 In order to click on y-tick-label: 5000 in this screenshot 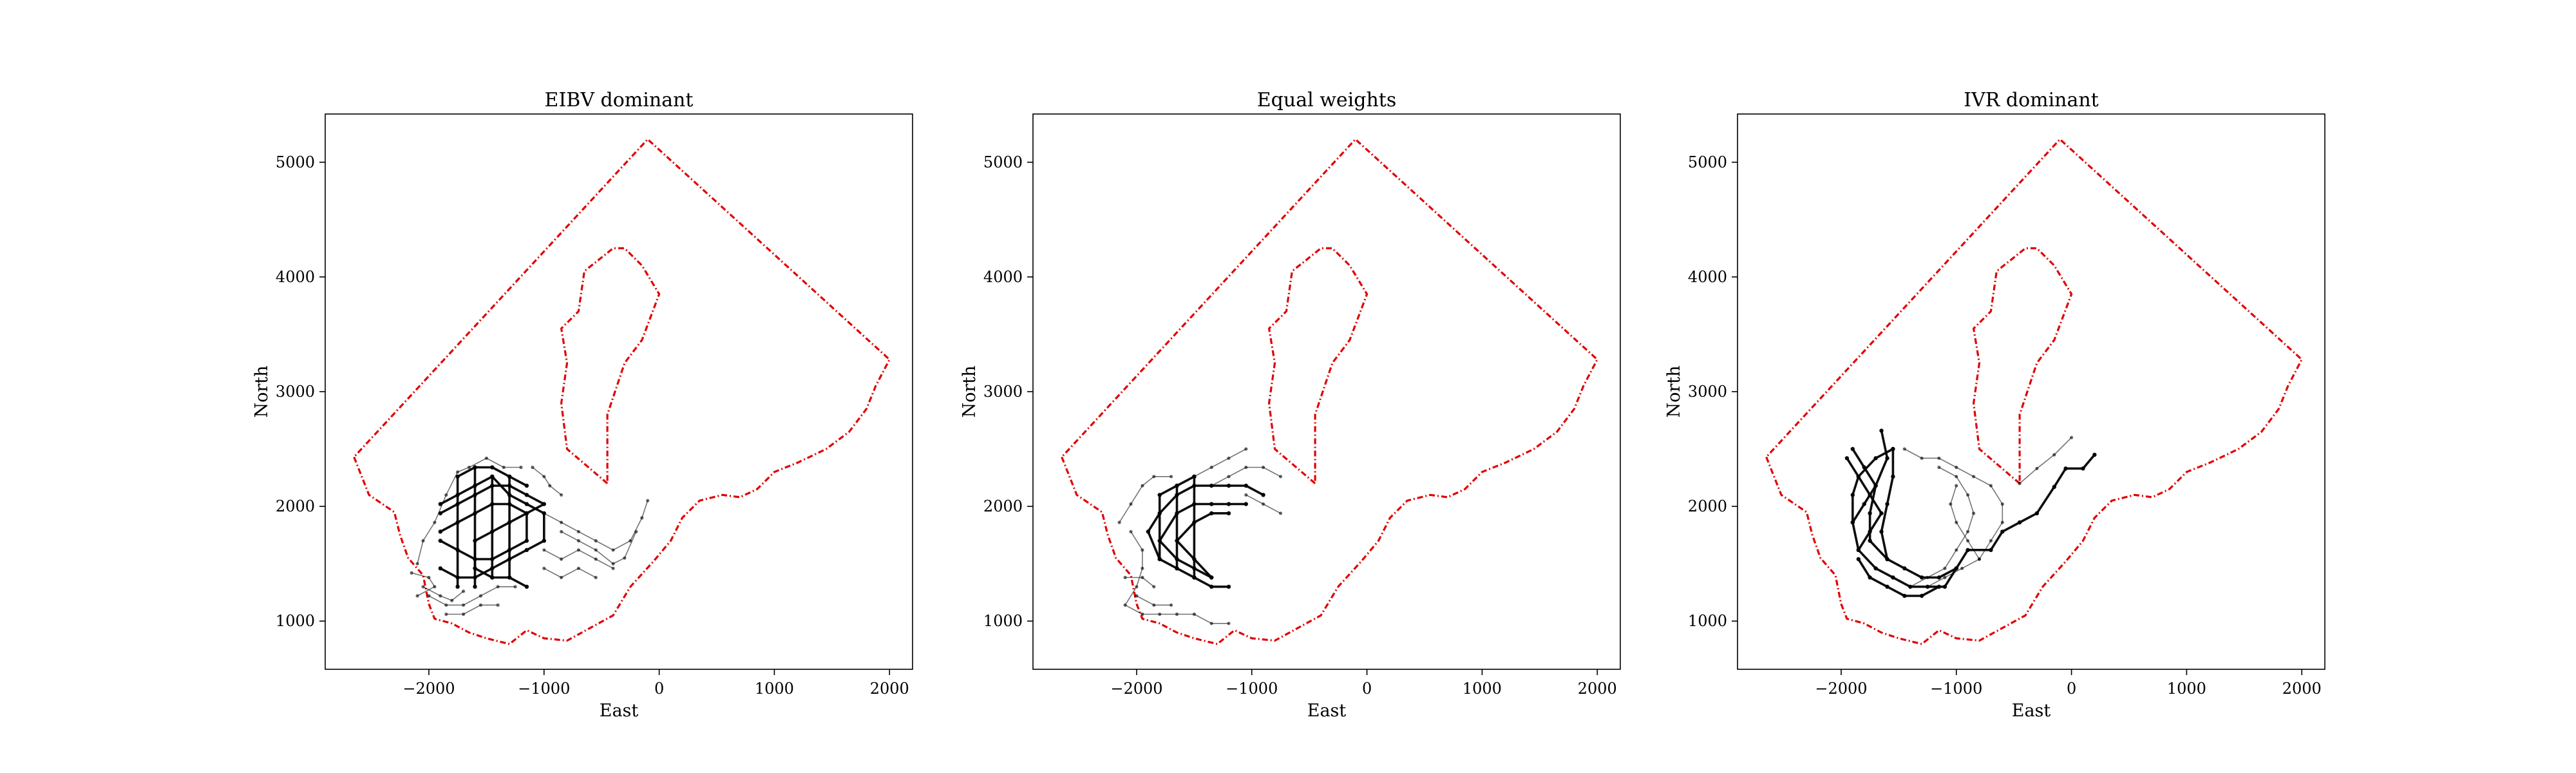, I will do `click(295, 162)`.